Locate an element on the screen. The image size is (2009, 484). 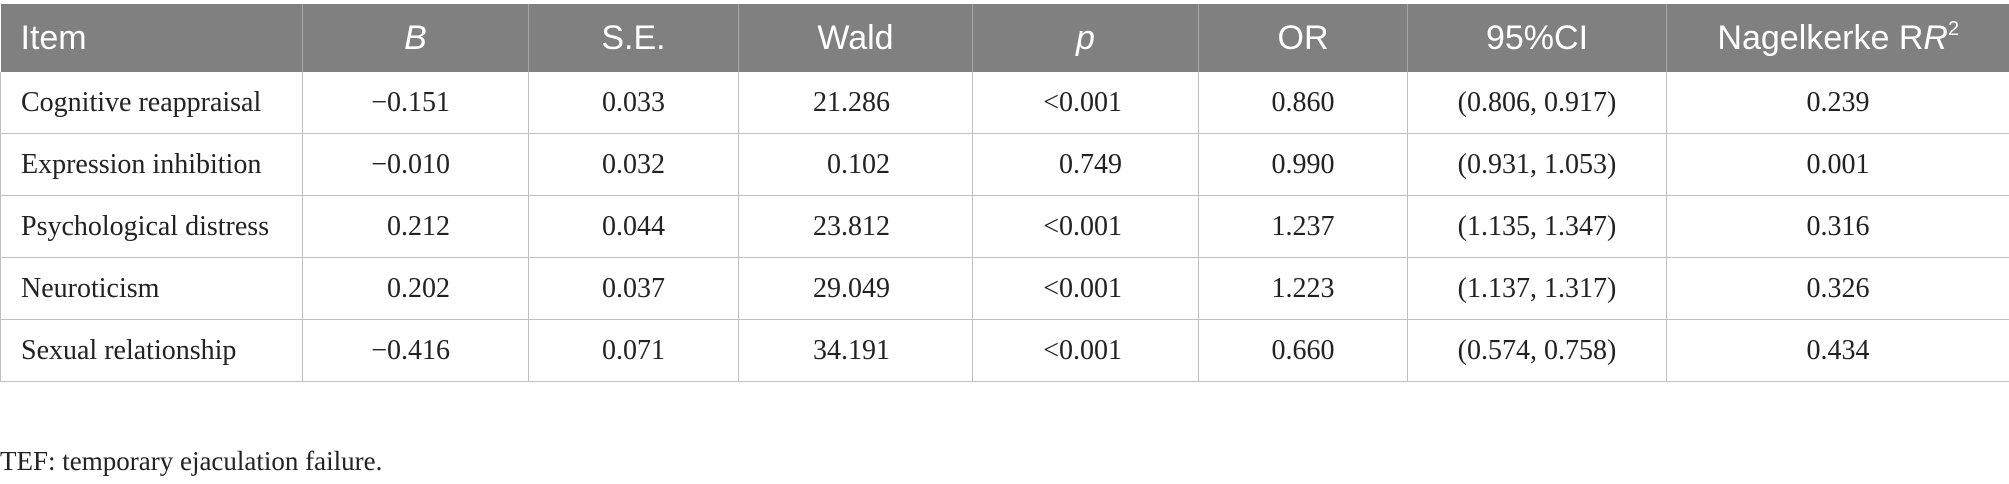
cell-or: 0.660 is located at coordinates (1303, 350).